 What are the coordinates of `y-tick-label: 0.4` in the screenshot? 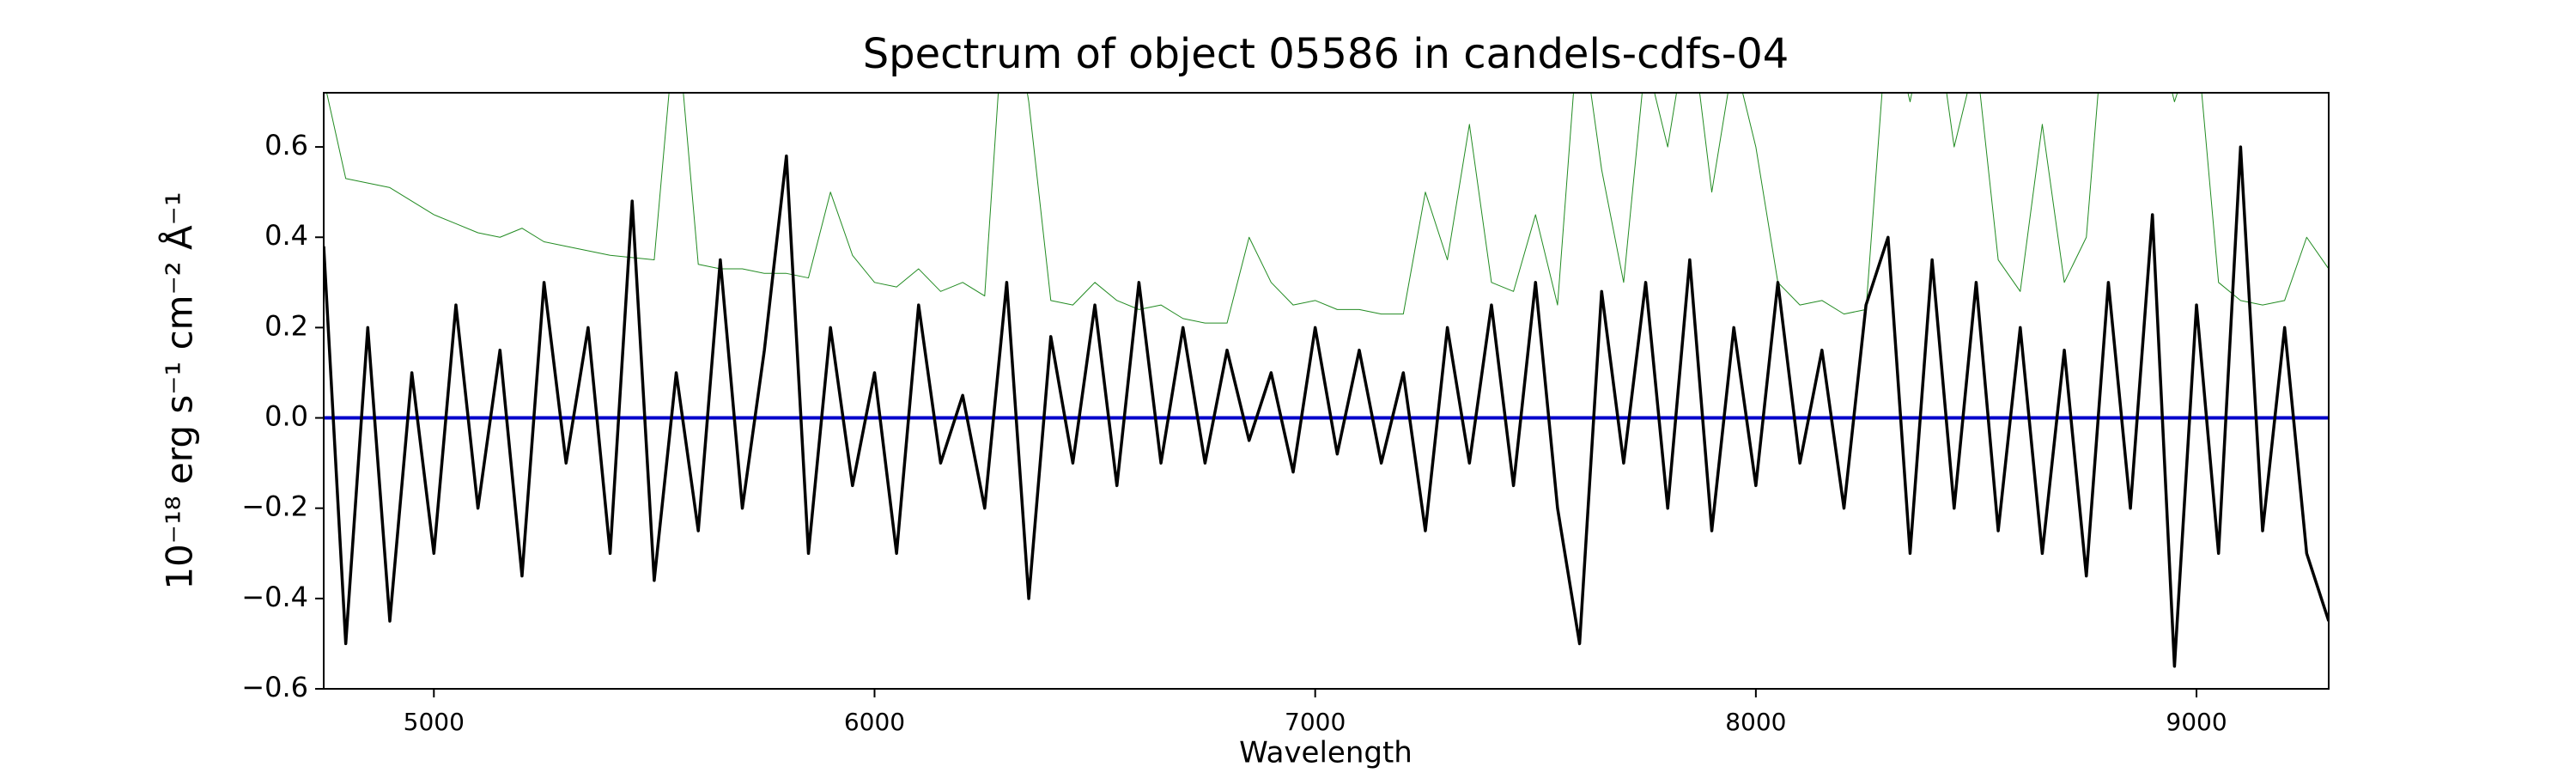 It's located at (286, 236).